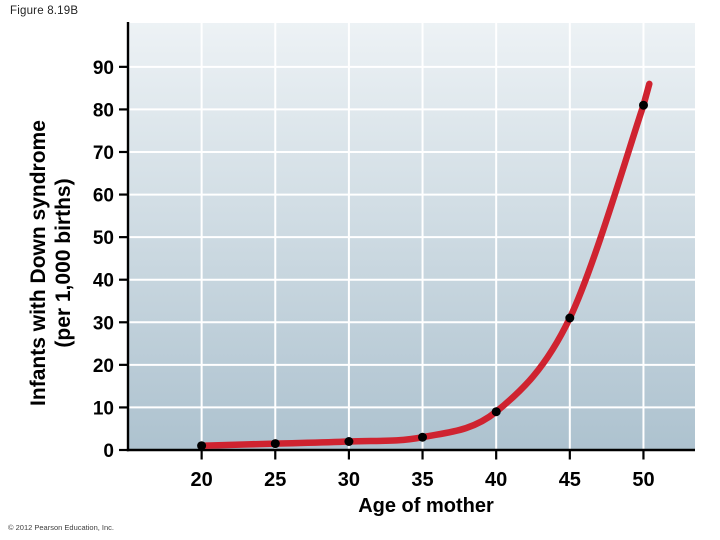  What do you see at coordinates (643, 480) in the screenshot?
I see `x-tick-label: 50` at bounding box center [643, 480].